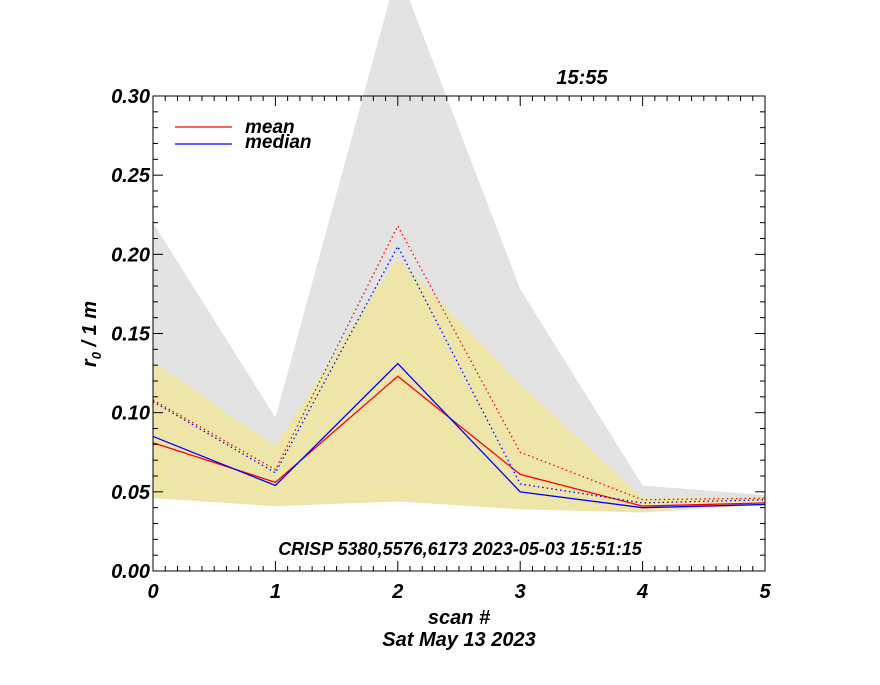 This screenshot has height=685, width=880. Describe the element at coordinates (130, 572) in the screenshot. I see `y-tick-label: 0.00` at that location.